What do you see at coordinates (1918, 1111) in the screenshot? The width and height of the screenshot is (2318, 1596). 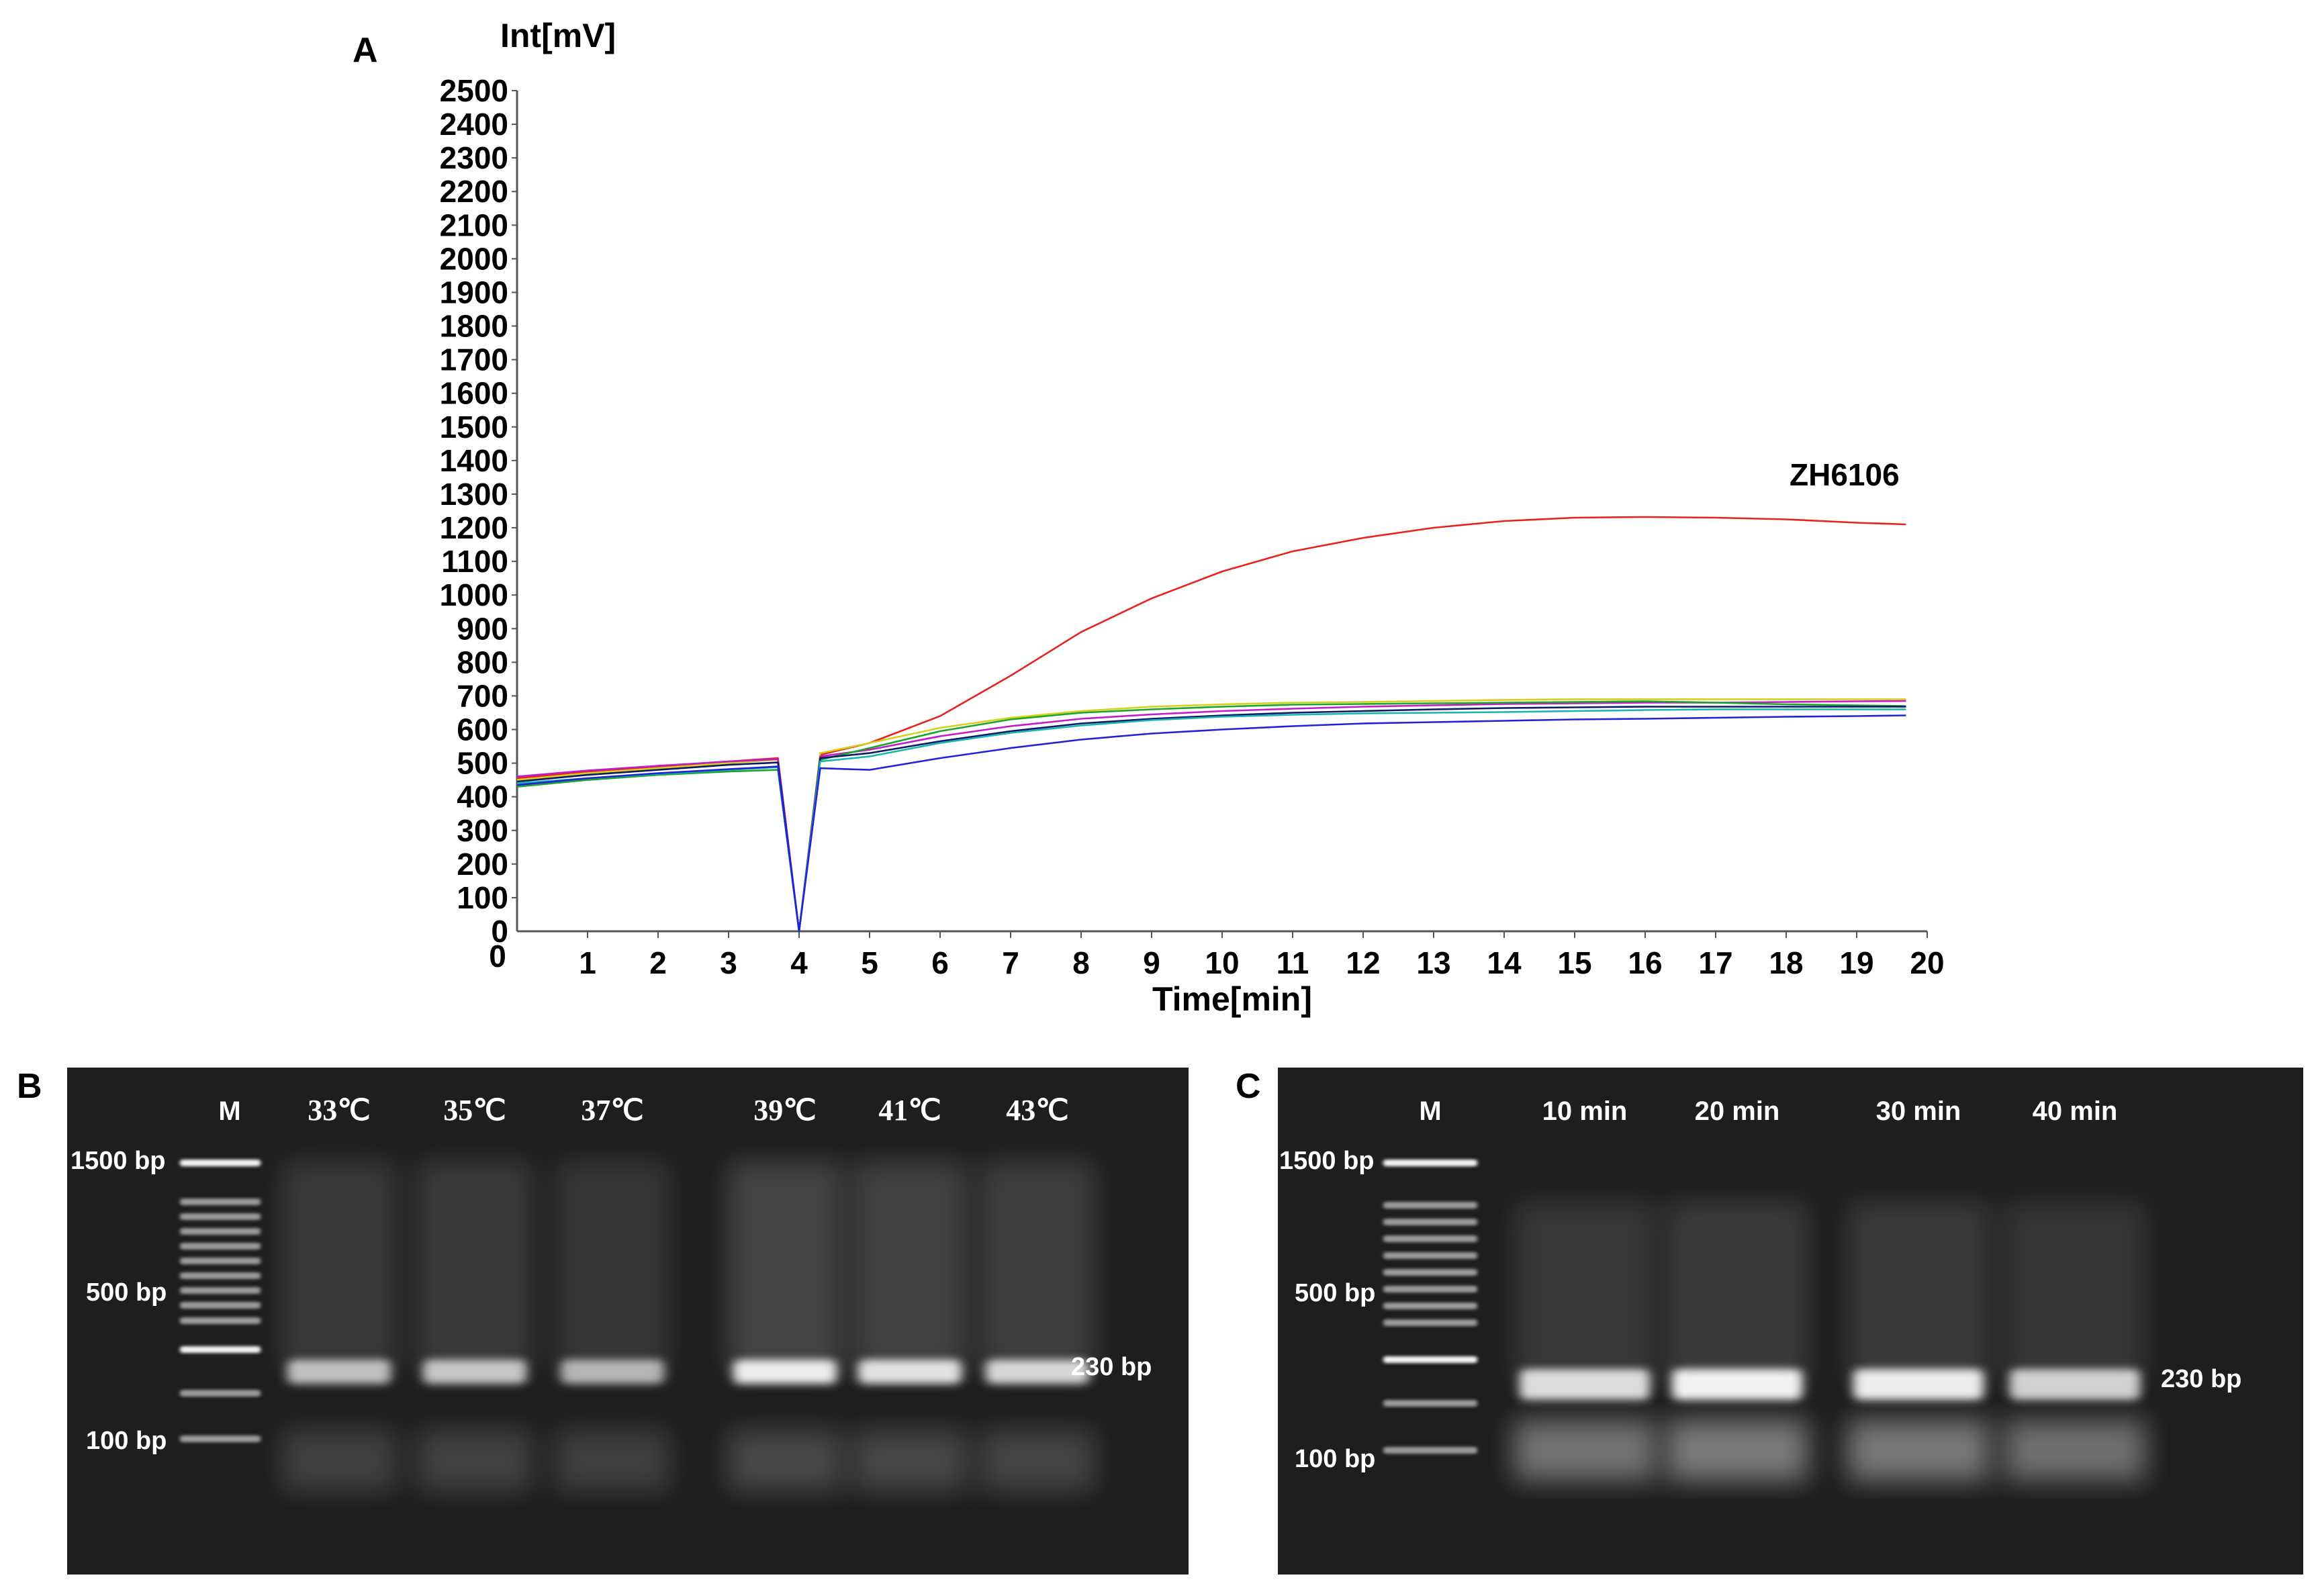 I see `gel-c-lane-label: 30 min` at bounding box center [1918, 1111].